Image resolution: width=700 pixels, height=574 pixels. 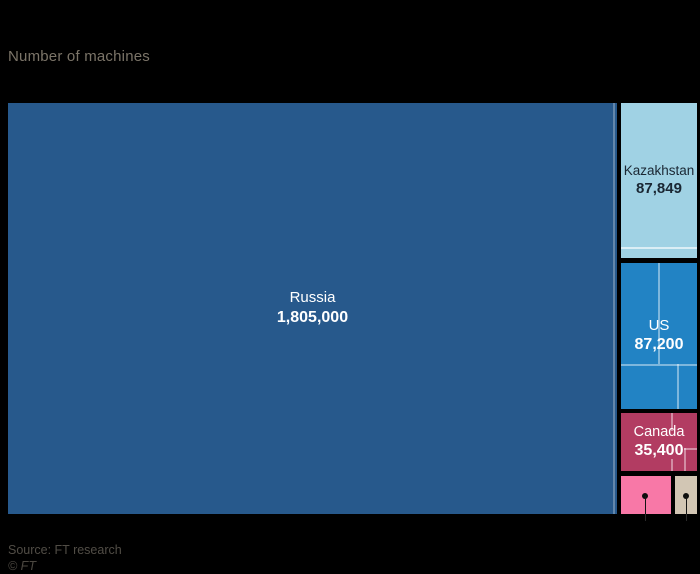 I want to click on block-value-canada: 35,400, so click(x=659, y=451).